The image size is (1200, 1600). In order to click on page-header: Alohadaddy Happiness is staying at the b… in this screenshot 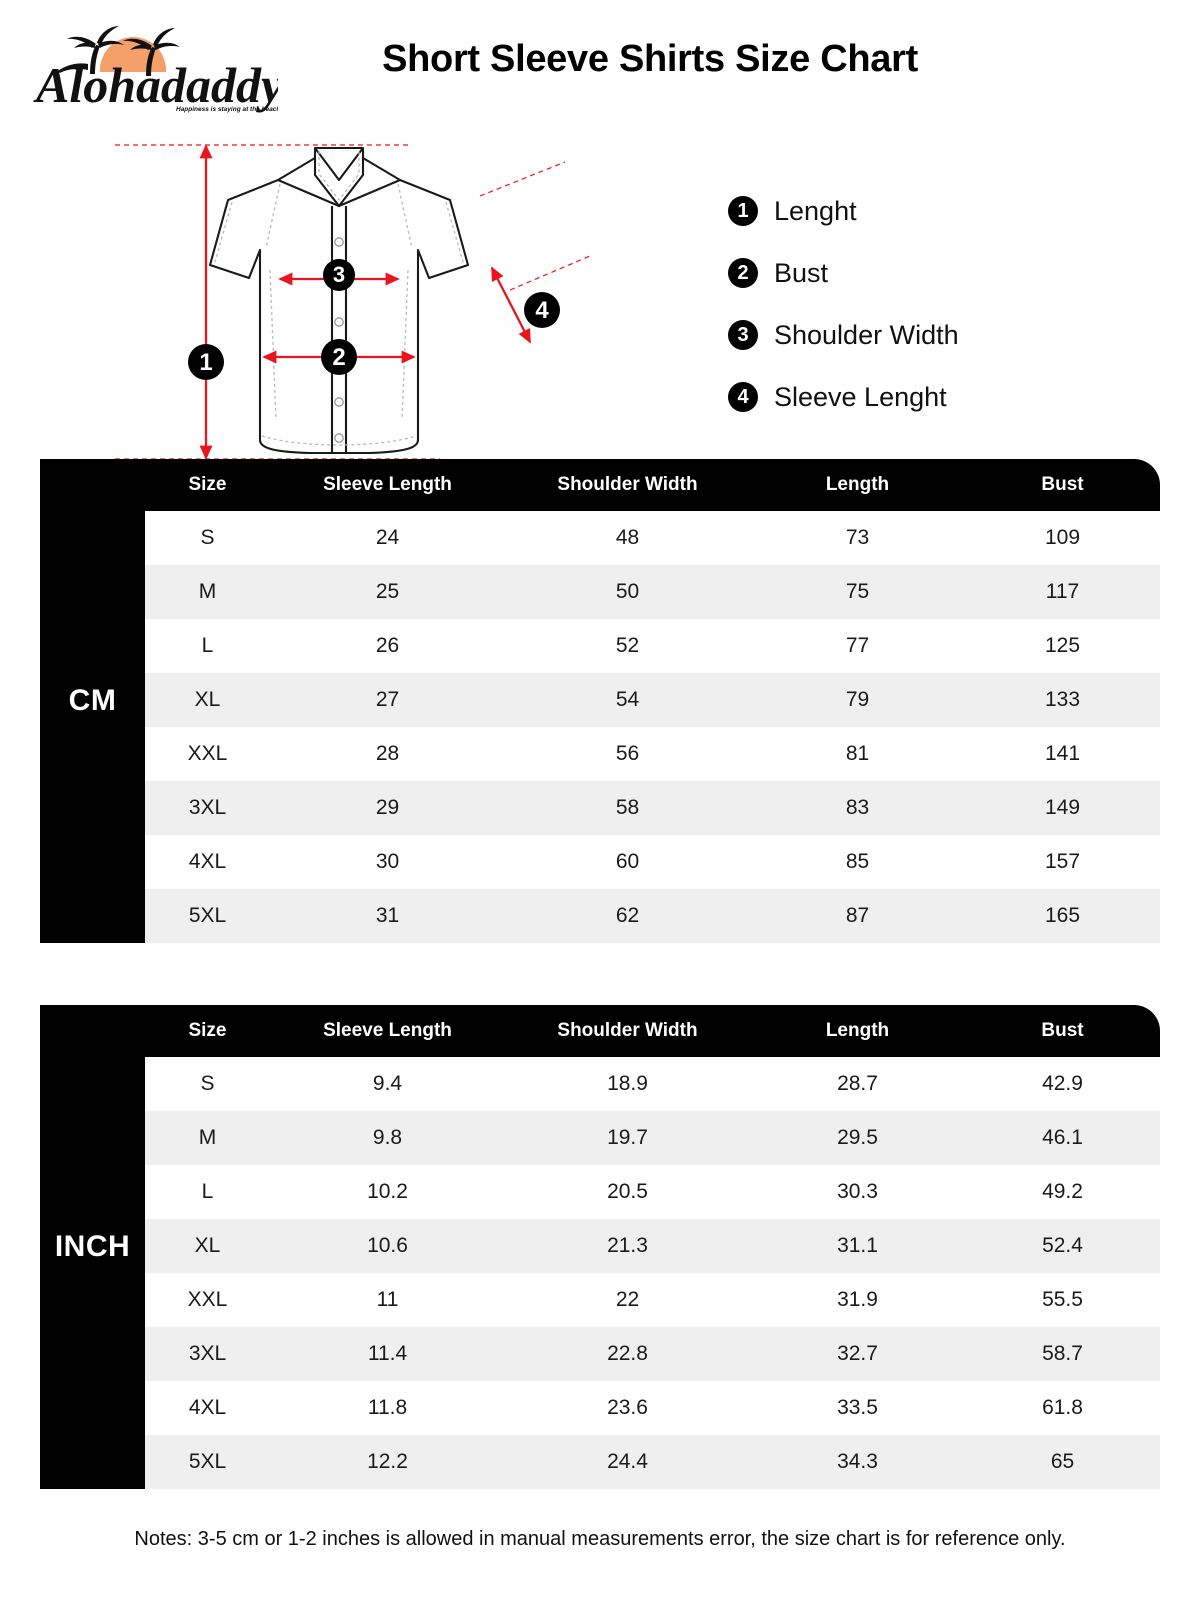, I will do `click(600, 60)`.